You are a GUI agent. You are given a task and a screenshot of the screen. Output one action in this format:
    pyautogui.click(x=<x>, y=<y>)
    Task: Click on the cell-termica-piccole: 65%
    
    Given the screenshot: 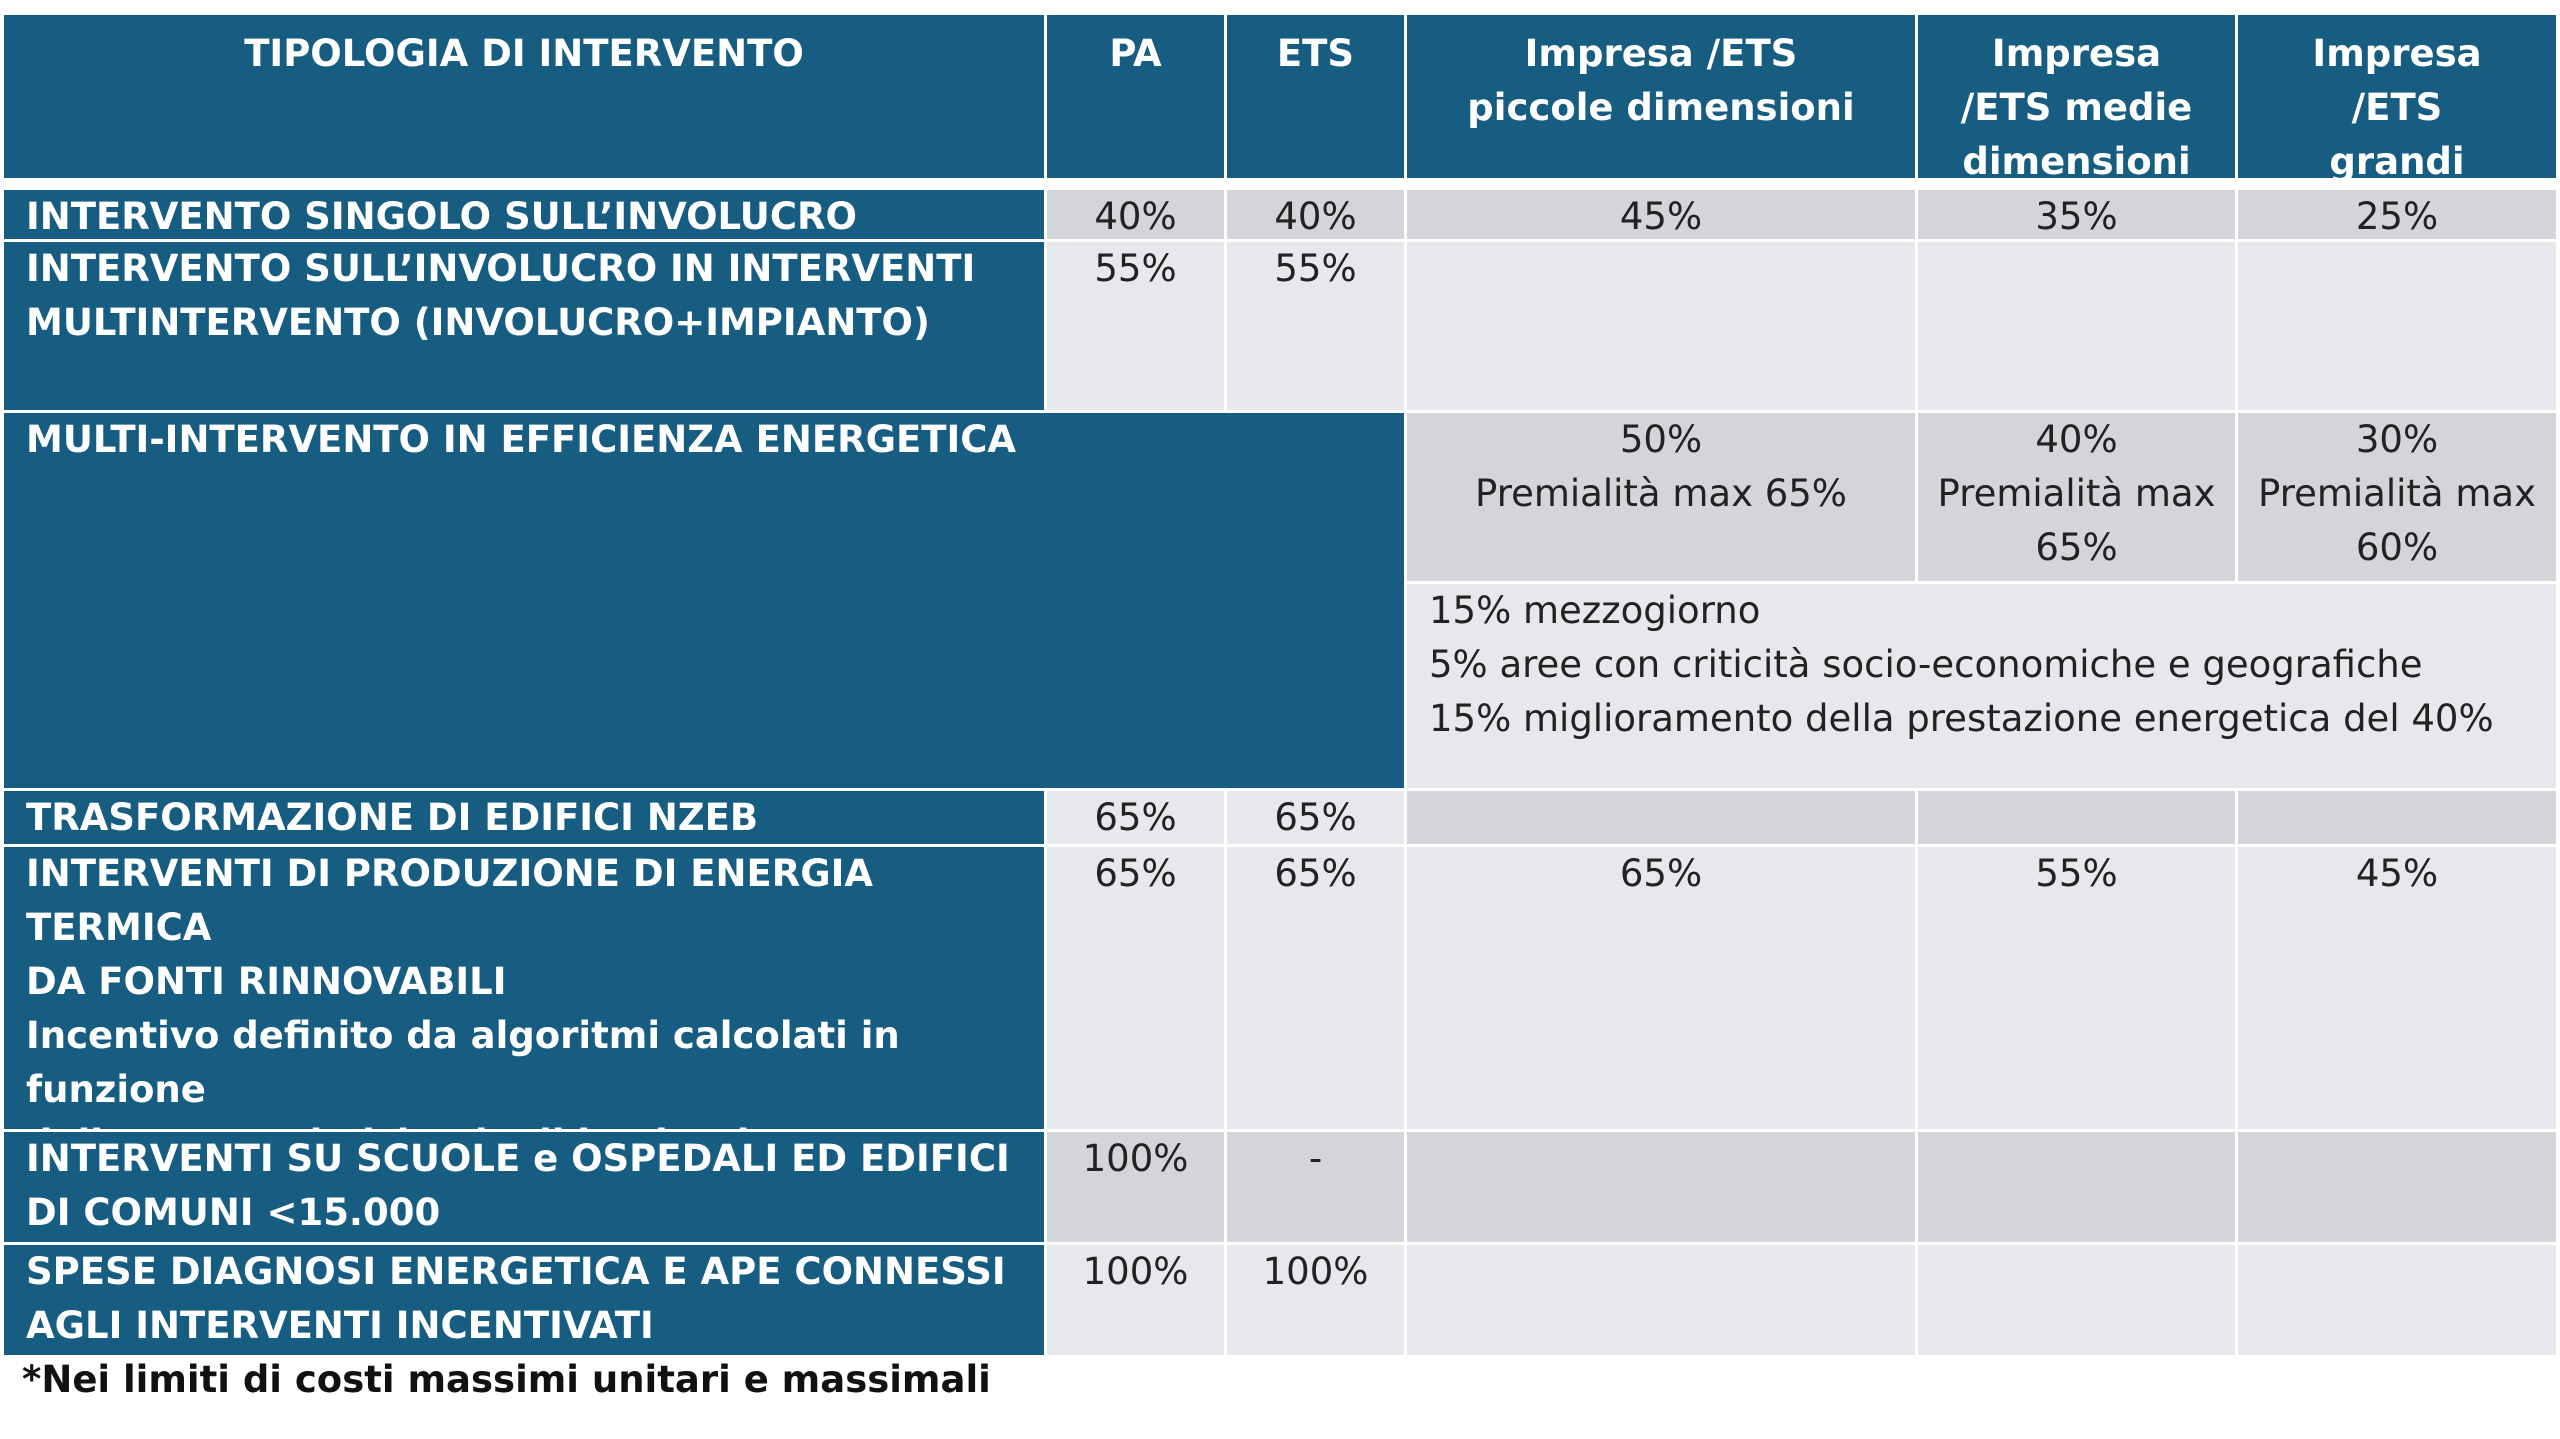 What is the action you would take?
    pyautogui.click(x=1661, y=988)
    